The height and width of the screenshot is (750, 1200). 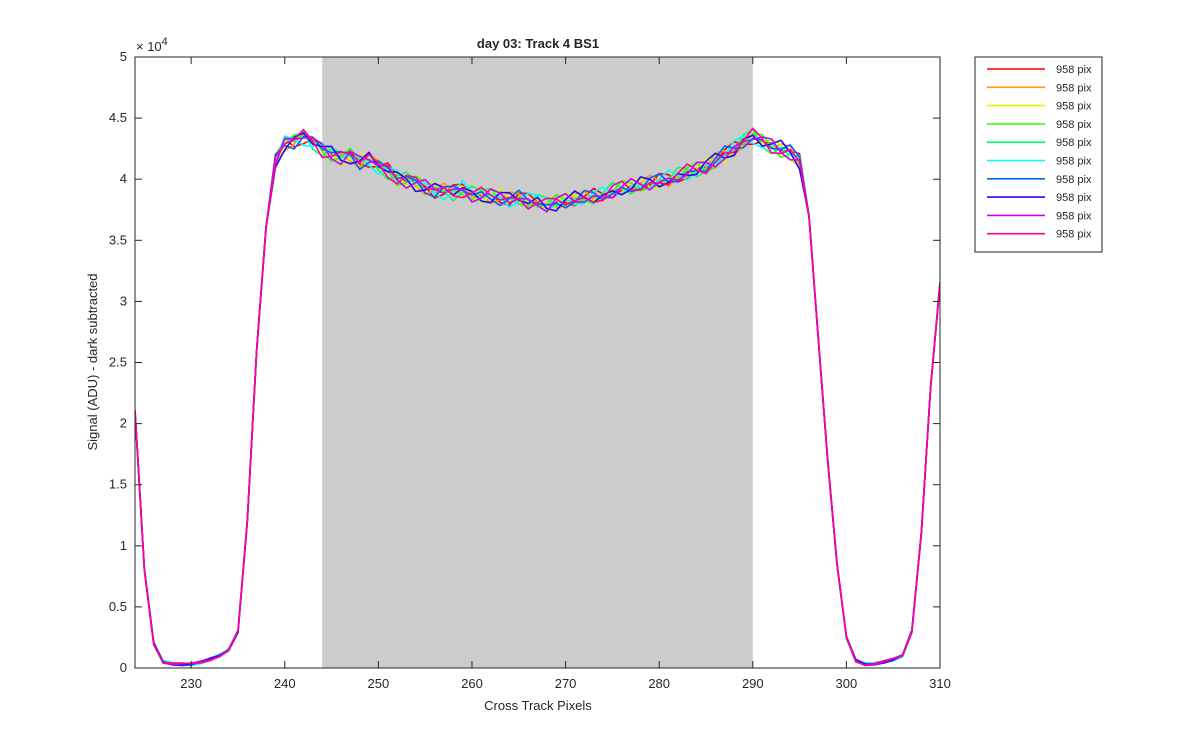 I want to click on legend-label-5: 958 pix, so click(x=1074, y=143).